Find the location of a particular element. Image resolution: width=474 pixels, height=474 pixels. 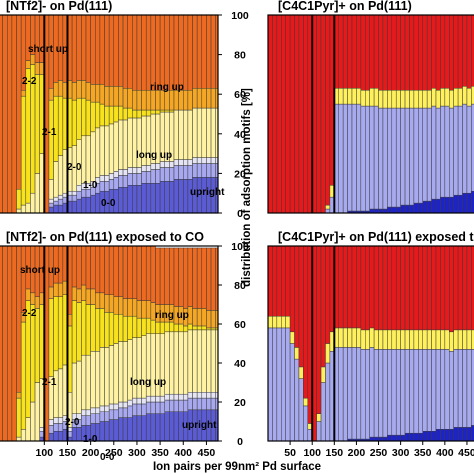

series-label: ring up is located at coordinates (172, 315).